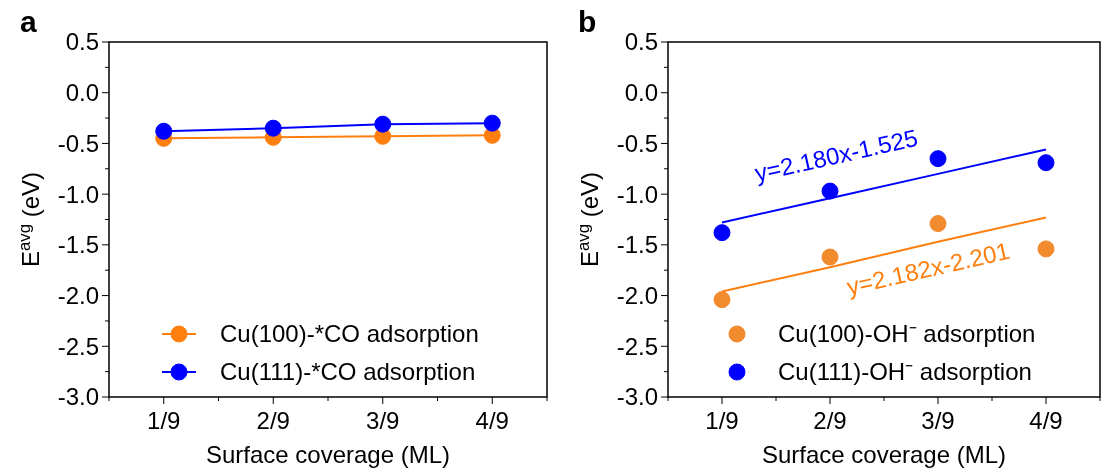  I want to click on chart-title: b, so click(587, 21).